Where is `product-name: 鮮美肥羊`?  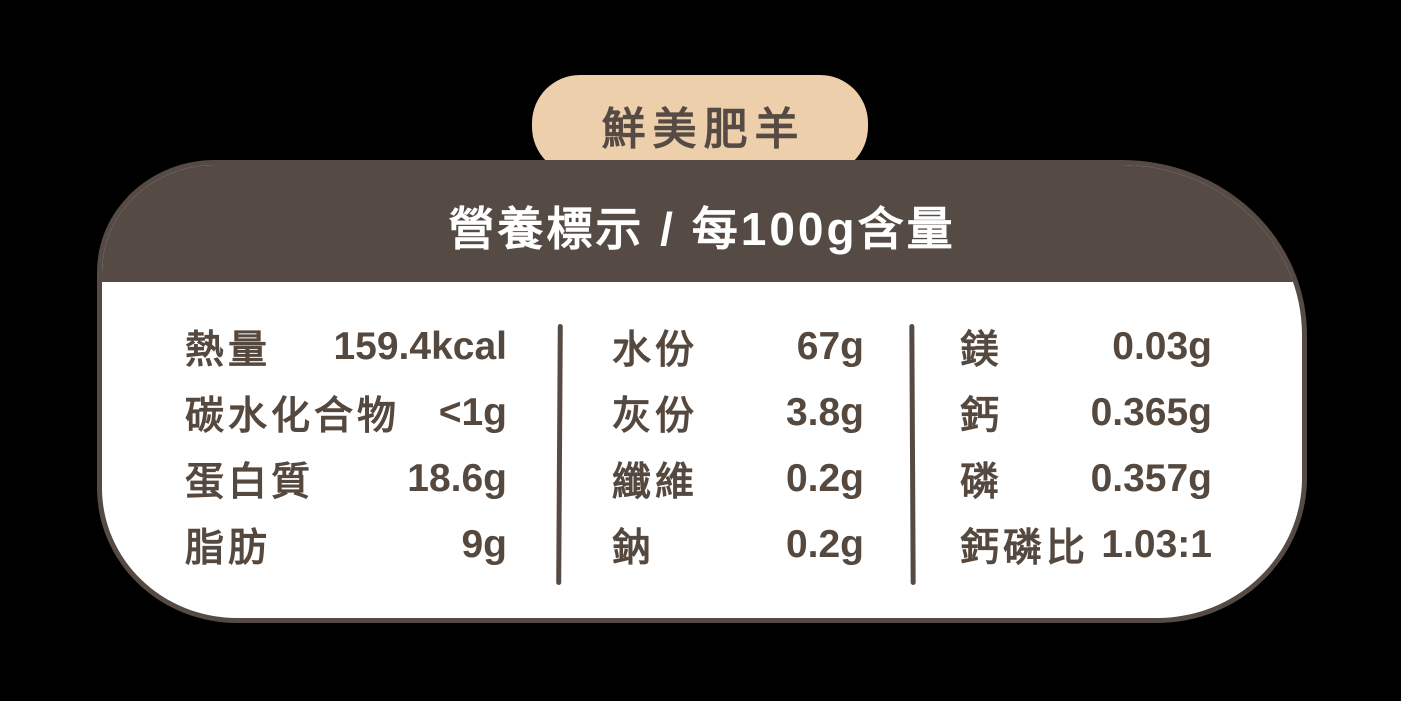 product-name: 鮮美肥羊 is located at coordinates (703, 129).